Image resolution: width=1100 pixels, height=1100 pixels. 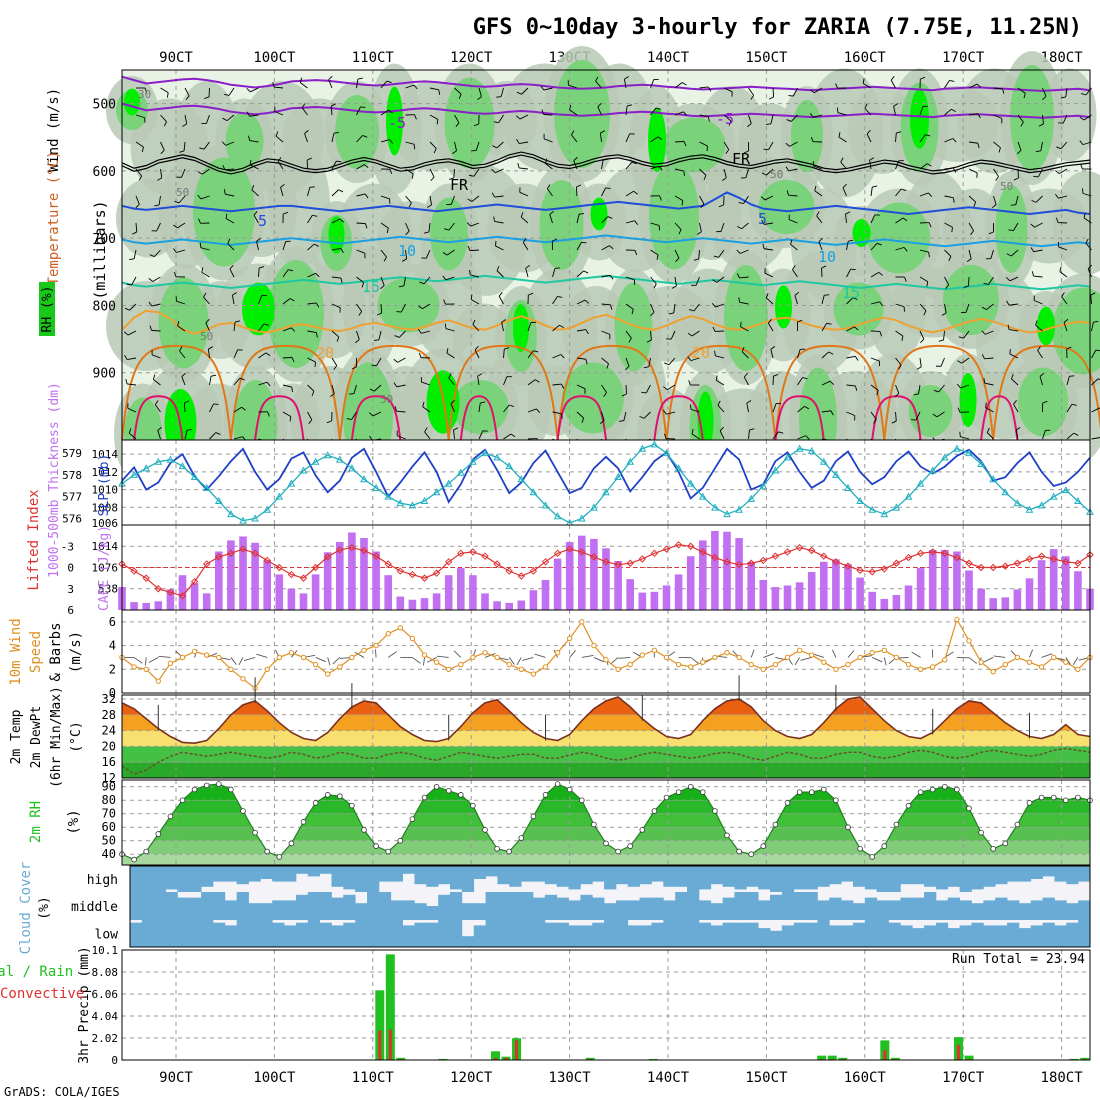 What do you see at coordinates (606, 651) in the screenshot?
I see `panel-background` at bounding box center [606, 651].